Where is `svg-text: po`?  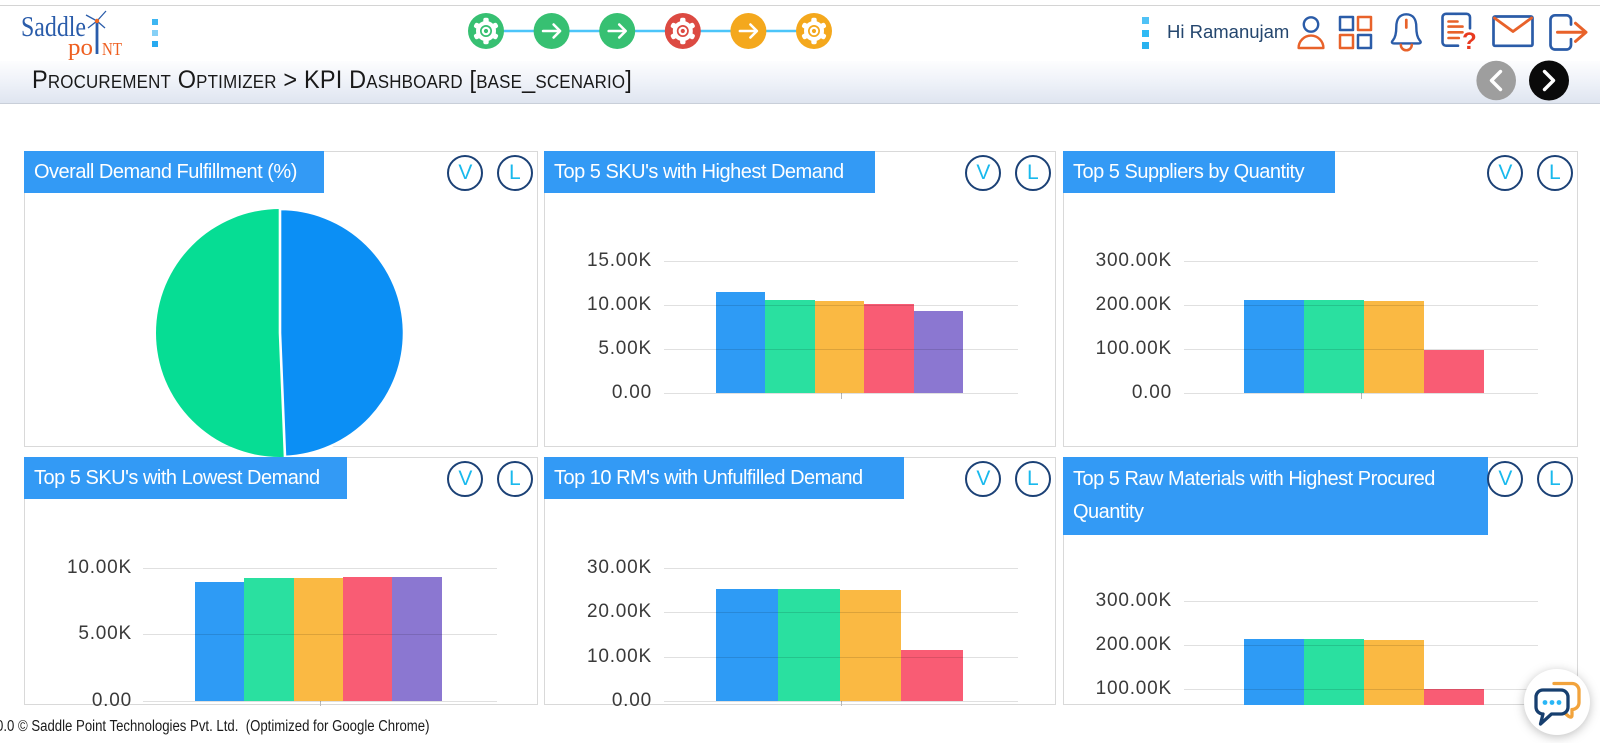
svg-text: po is located at coordinates (80, 48).